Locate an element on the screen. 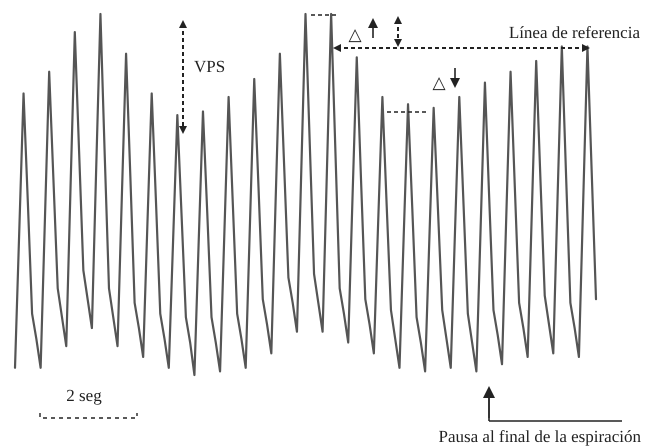 Image resolution: width=654 pixels, height=447 pixels. text: 2 seg is located at coordinates (84, 395).